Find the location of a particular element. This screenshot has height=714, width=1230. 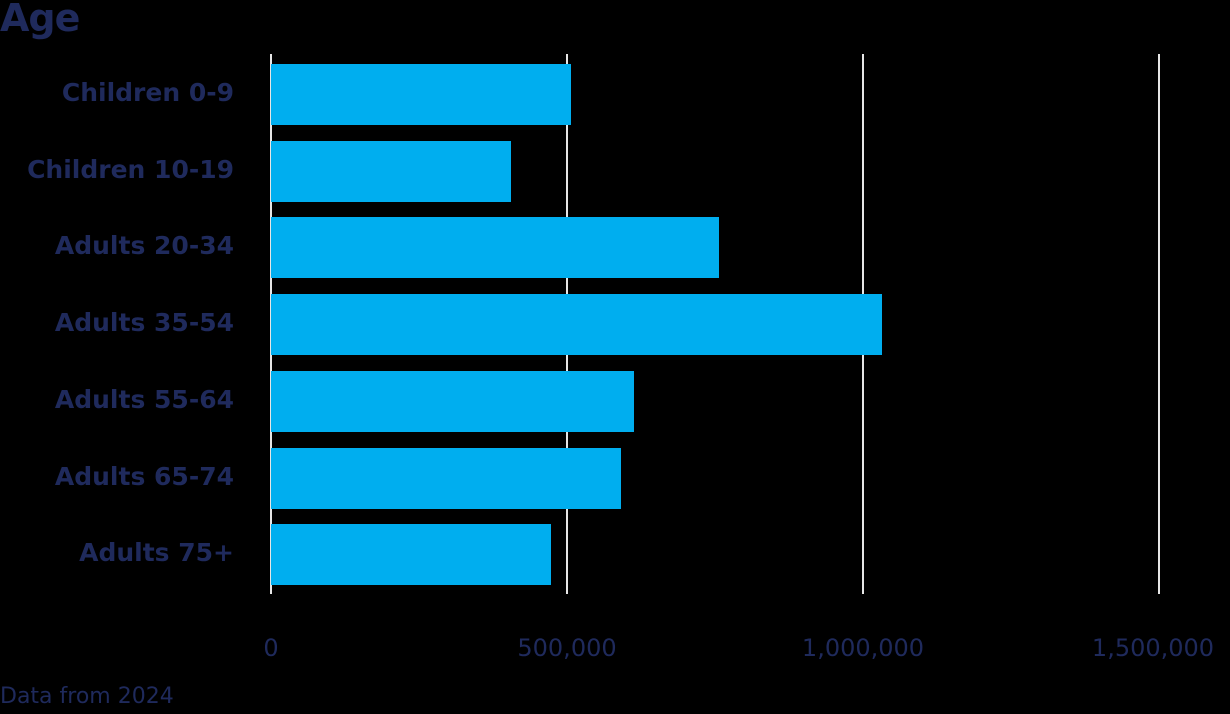

x-tick-label: 0 is located at coordinates (271, 648).